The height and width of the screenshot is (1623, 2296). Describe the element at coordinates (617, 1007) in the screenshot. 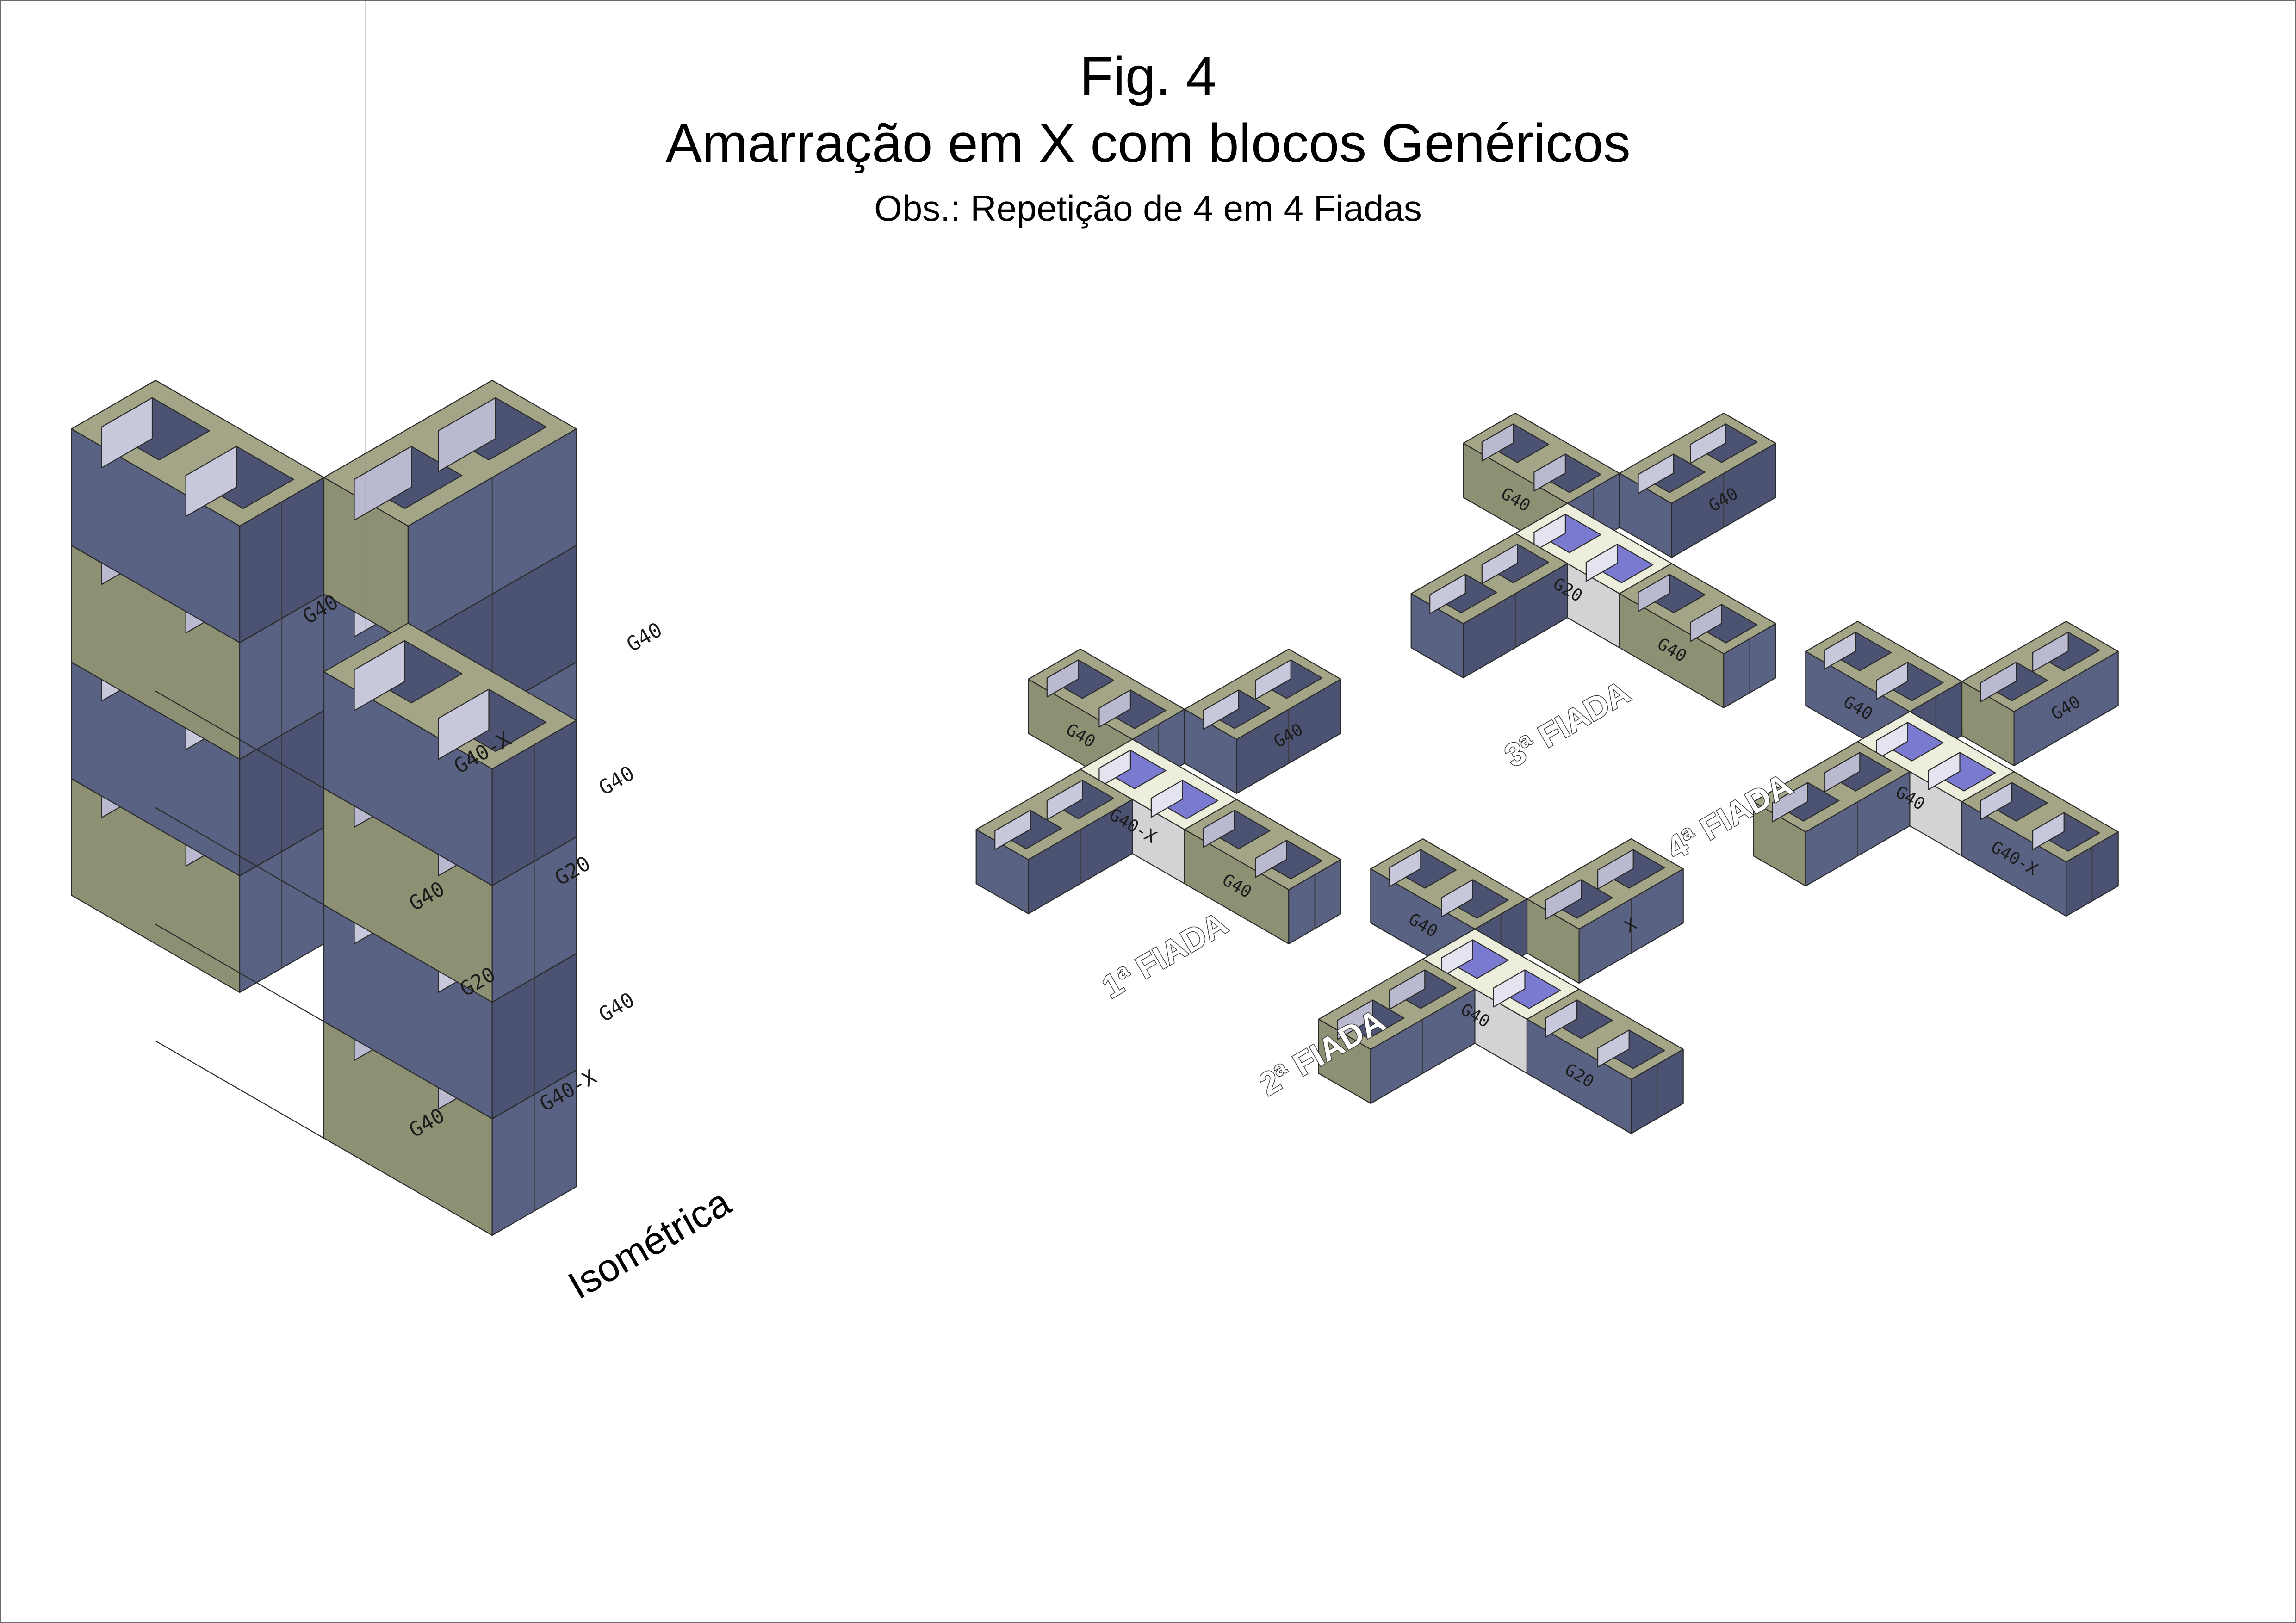

I see `iso-block-label-8: G40` at that location.